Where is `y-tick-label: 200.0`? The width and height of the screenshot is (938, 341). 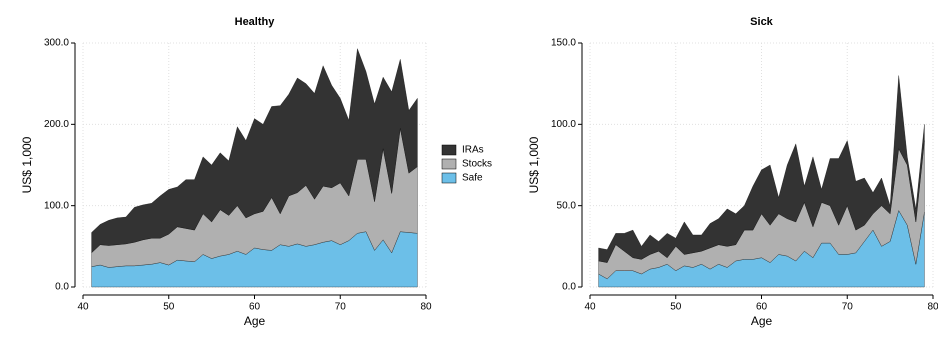 y-tick-label: 200.0 is located at coordinates (56, 124).